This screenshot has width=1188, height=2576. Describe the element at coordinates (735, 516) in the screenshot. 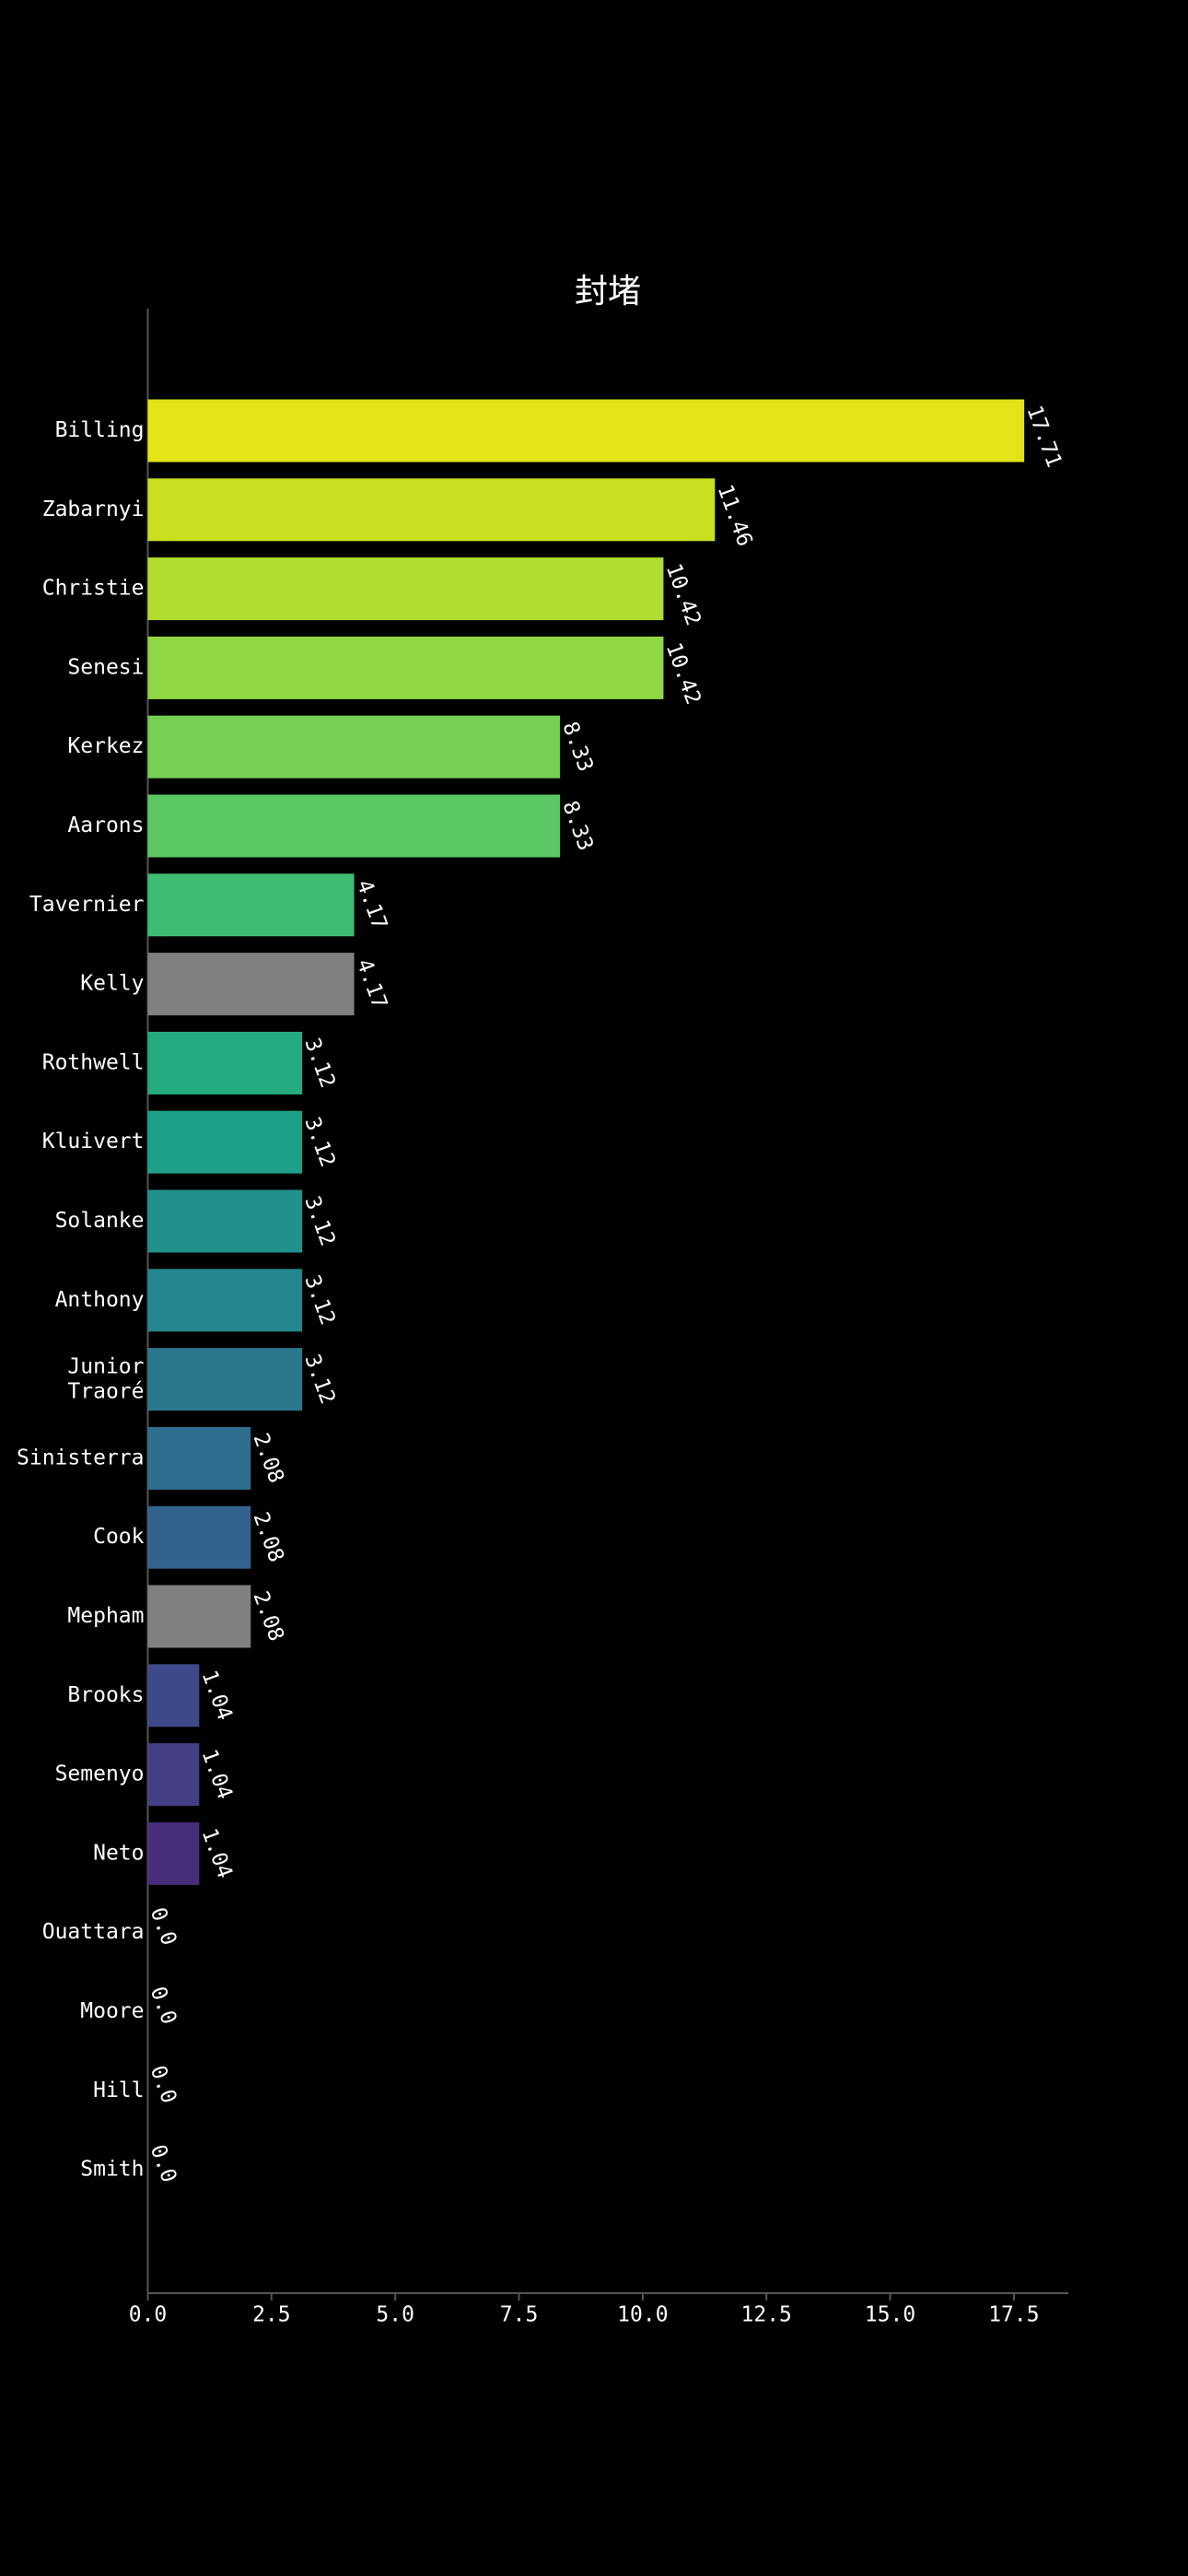

I see `value-label: 11.46` at that location.